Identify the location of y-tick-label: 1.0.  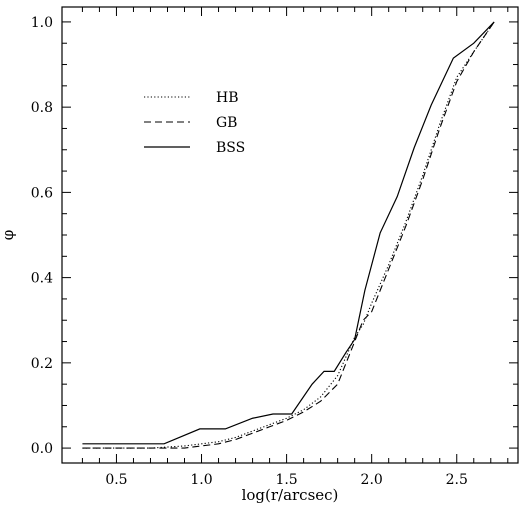
(42, 23).